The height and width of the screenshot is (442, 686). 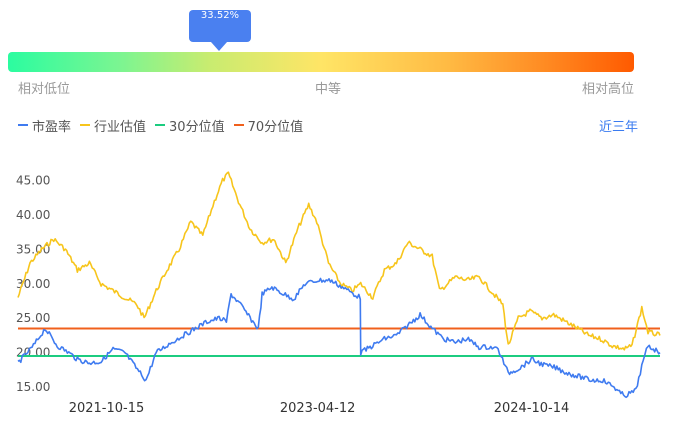 I want to click on legend-swatch-pe, so click(x=23, y=125).